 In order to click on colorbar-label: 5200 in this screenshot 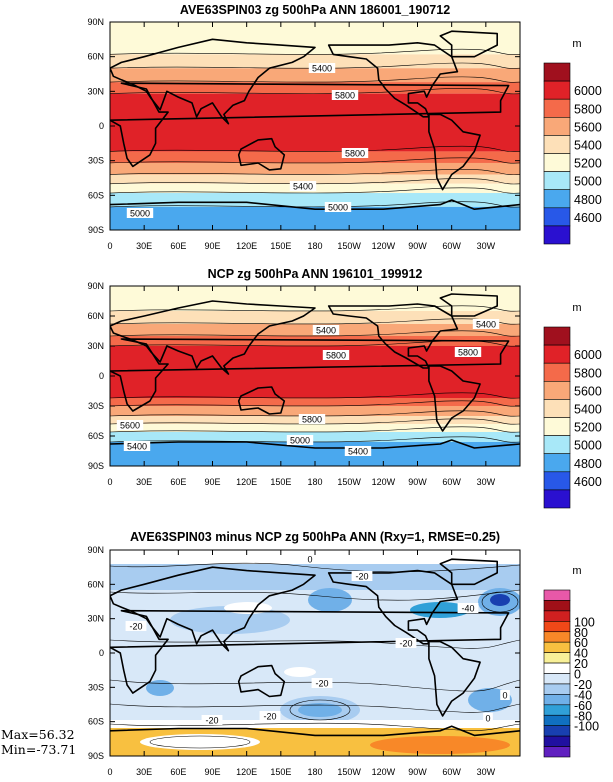, I will do `click(588, 164)`.